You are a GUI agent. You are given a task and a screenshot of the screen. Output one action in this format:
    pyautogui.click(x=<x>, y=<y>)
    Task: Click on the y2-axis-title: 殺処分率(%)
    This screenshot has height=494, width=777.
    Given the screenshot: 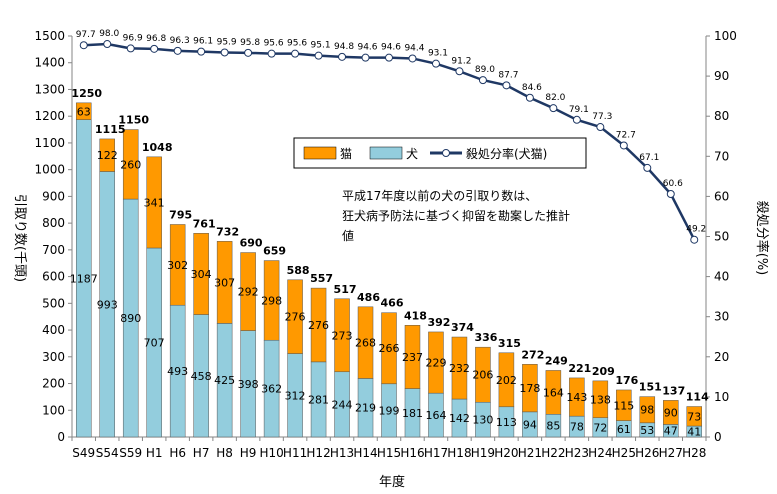 What is the action you would take?
    pyautogui.click(x=762, y=238)
    